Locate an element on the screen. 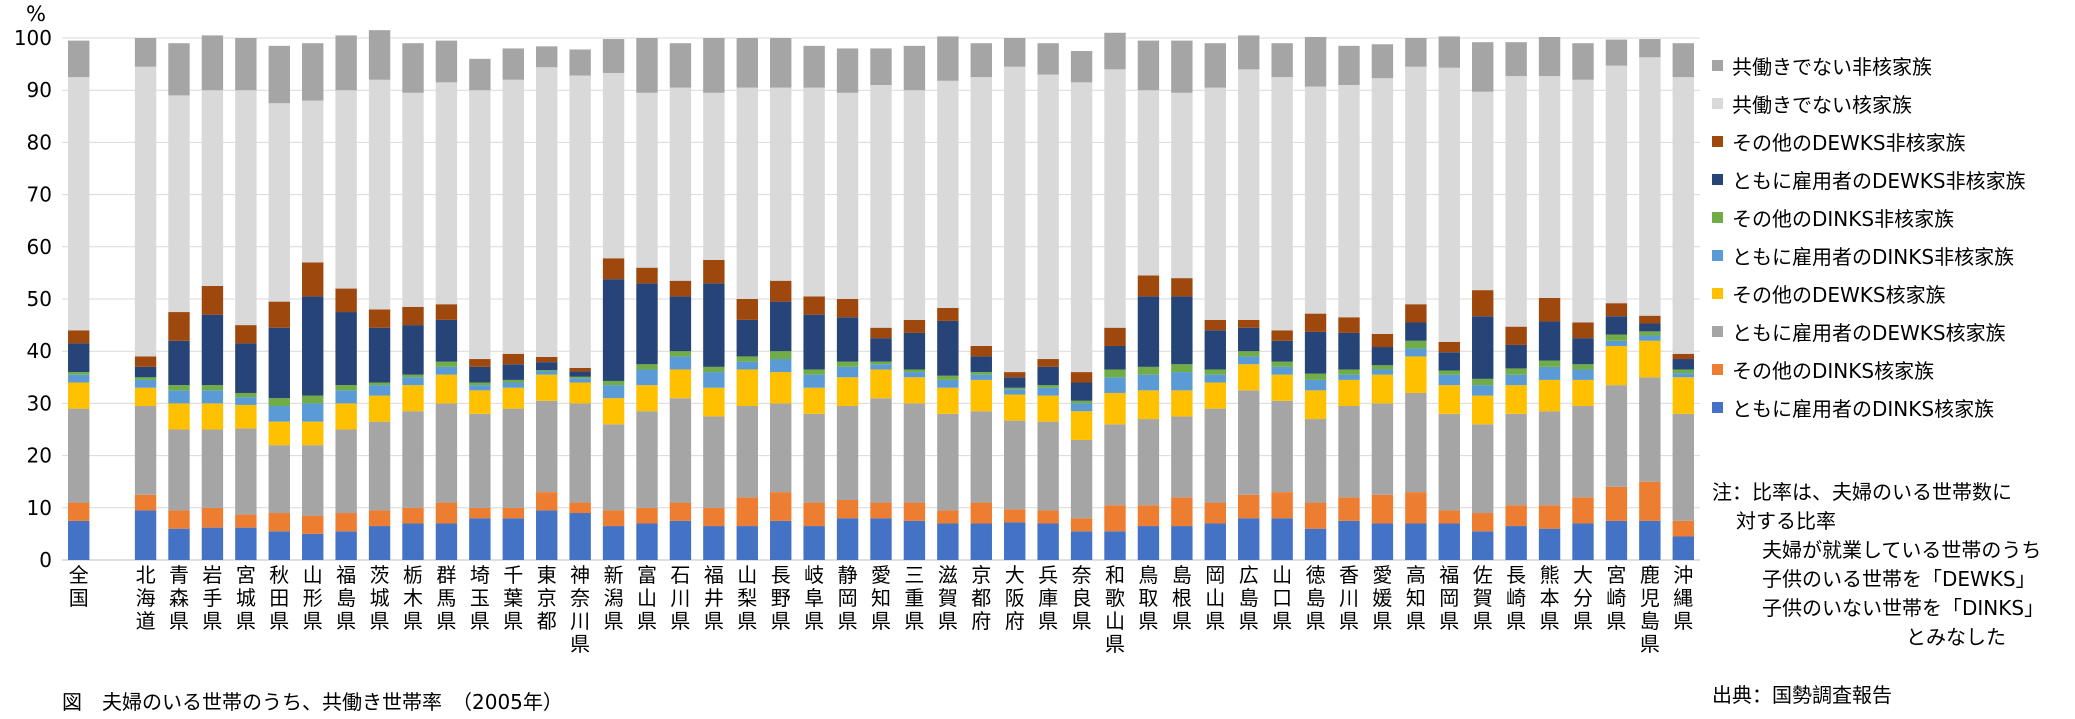 This screenshot has width=2075, height=719. x-tick-label: 高知県 is located at coordinates (1416, 598).